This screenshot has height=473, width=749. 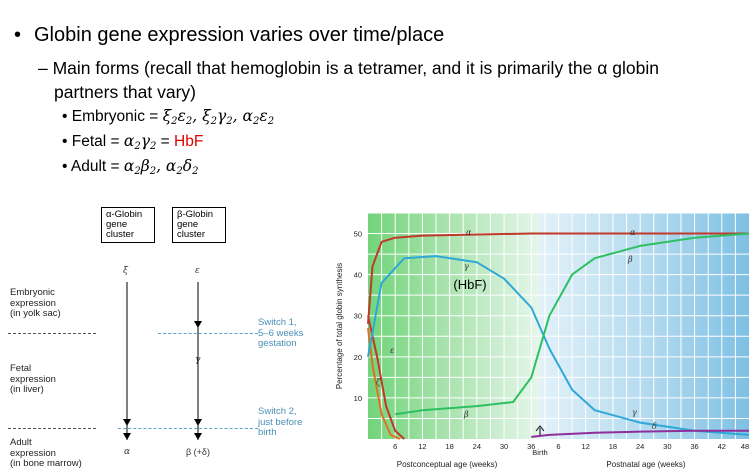 What do you see at coordinates (634, 412) in the screenshot?
I see `gamma-series-label-2: γ` at bounding box center [634, 412].